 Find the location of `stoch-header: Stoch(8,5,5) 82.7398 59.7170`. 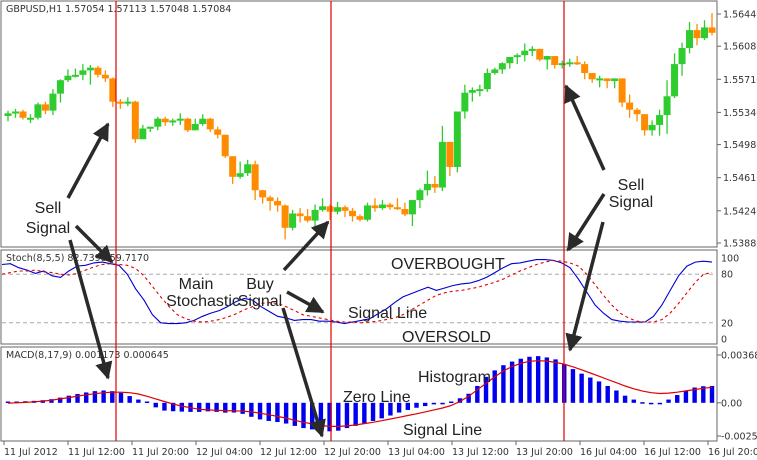

stoch-header: Stoch(8,5,5) 82.7398 59.7170 is located at coordinates (77, 258).